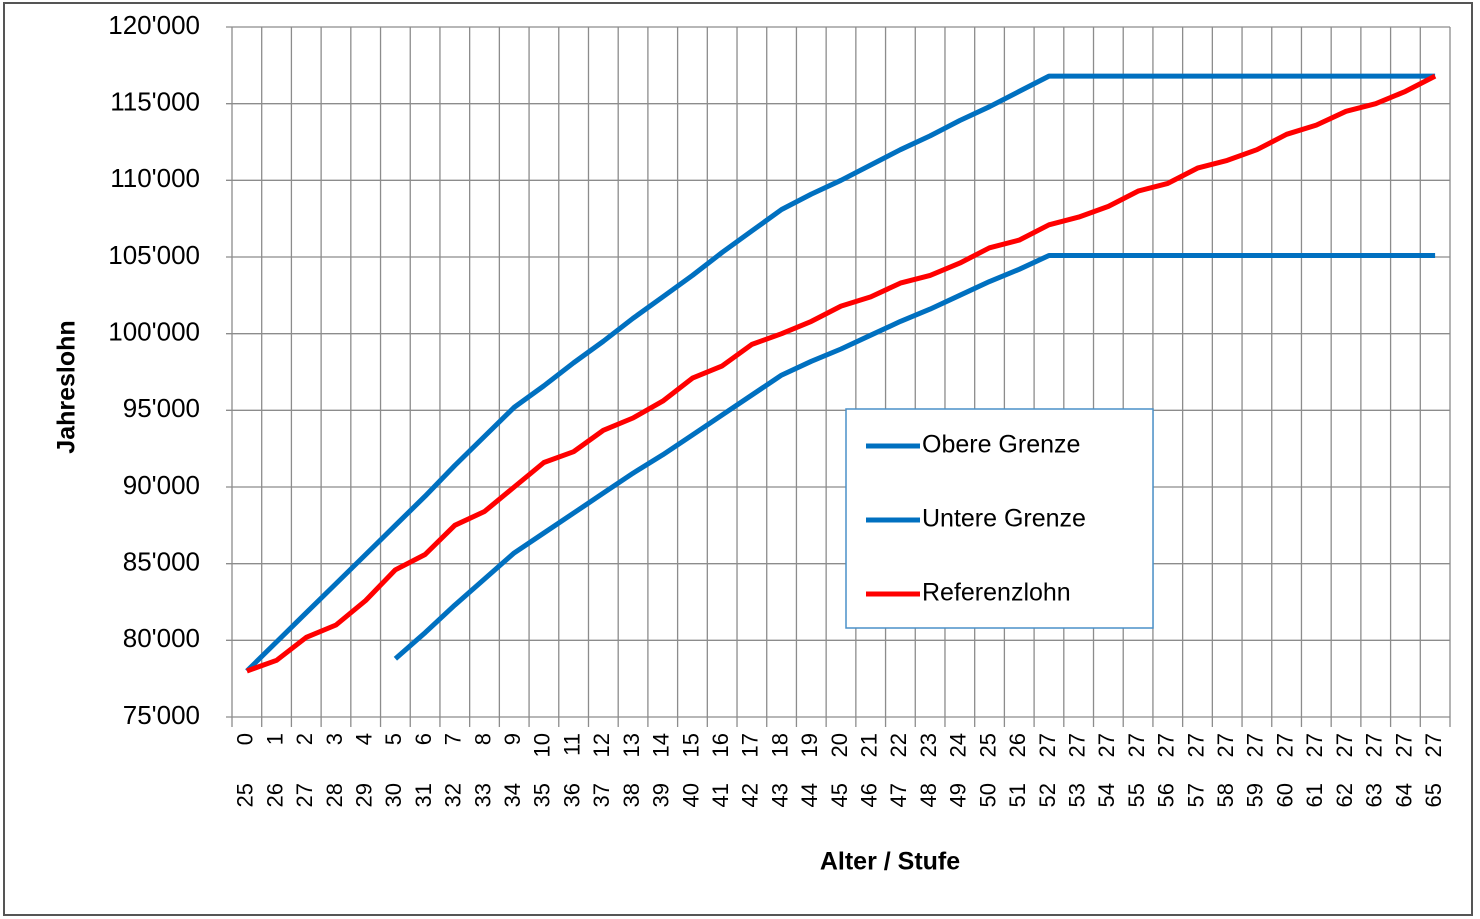 Image resolution: width=1480 pixels, height=919 pixels. Describe the element at coordinates (631, 795) in the screenshot. I see `x-tick-label-outer: 38` at that location.